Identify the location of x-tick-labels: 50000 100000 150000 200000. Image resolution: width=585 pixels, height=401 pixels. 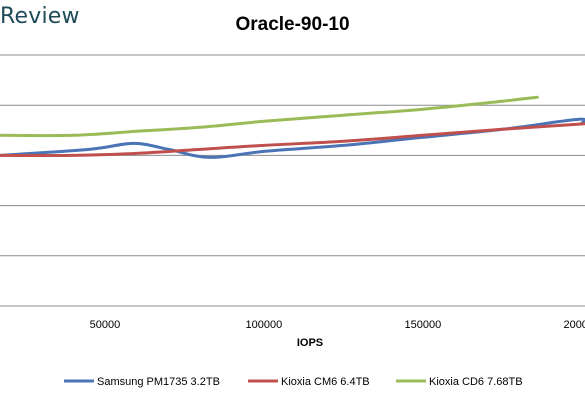
(337, 325).